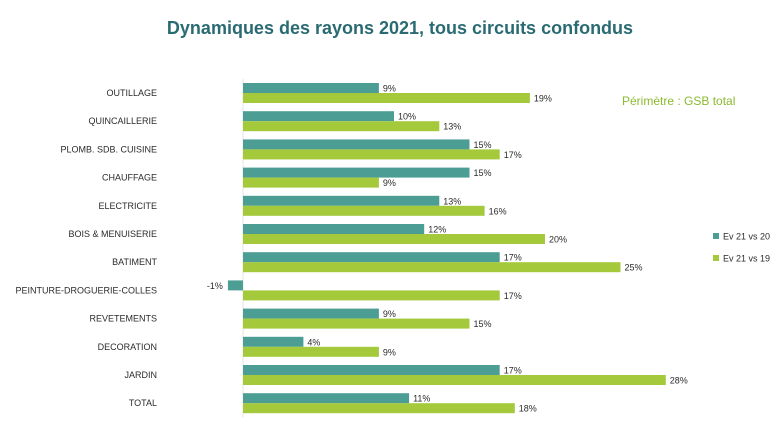 The height and width of the screenshot is (436, 775). I want to click on category-label-peinture-droguerie-colles: PEINTURE-DROGUERIE-COLLES, so click(86, 290).